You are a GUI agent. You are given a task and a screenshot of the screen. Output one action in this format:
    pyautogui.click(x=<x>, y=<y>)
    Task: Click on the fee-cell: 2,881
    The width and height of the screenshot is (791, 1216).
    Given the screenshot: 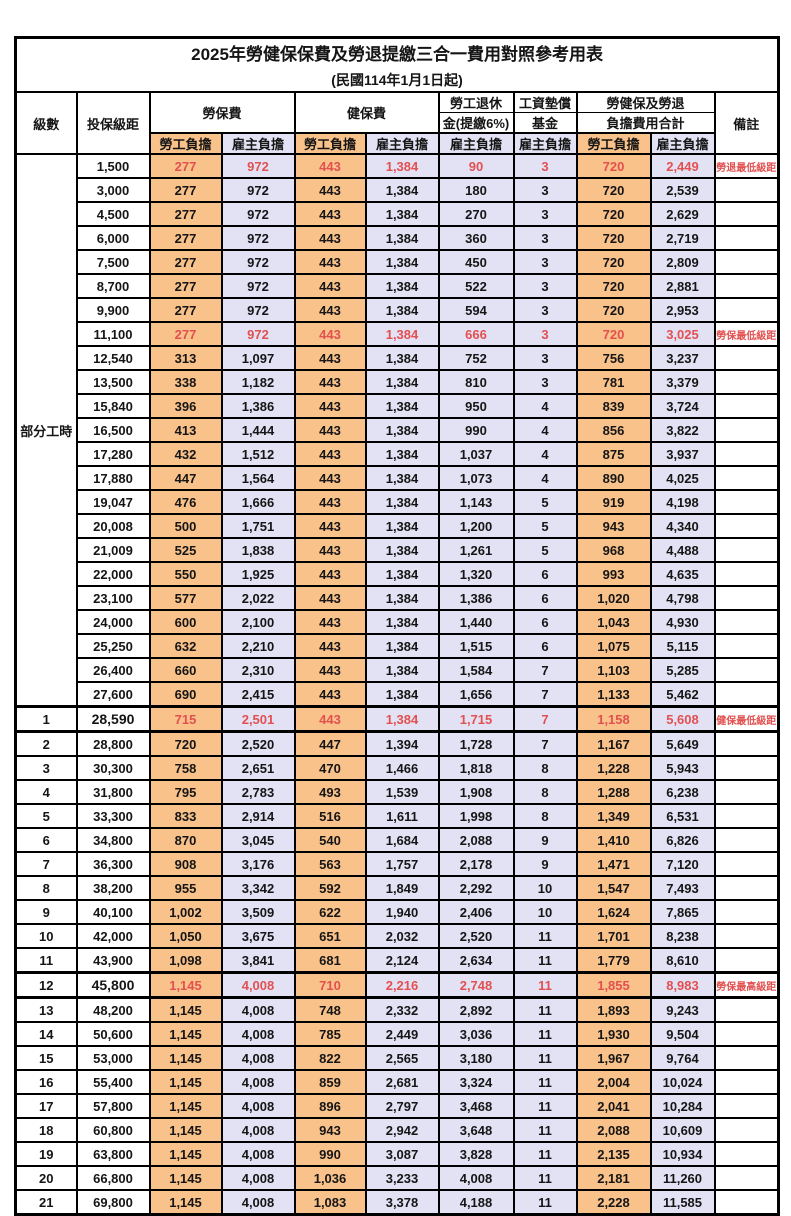 What is the action you would take?
    pyautogui.click(x=682, y=286)
    